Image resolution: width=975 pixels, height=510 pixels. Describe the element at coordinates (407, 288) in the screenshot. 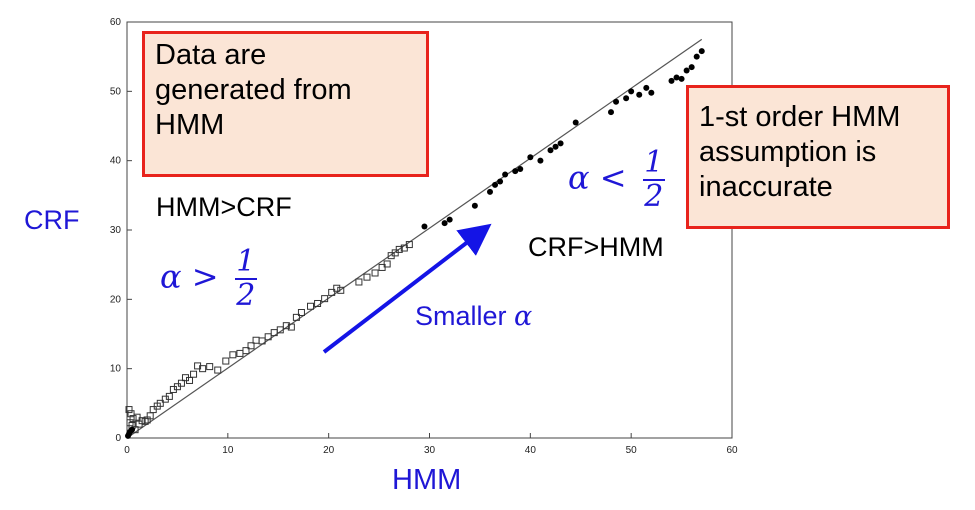

I see `smaller-alpha-arrow` at that location.